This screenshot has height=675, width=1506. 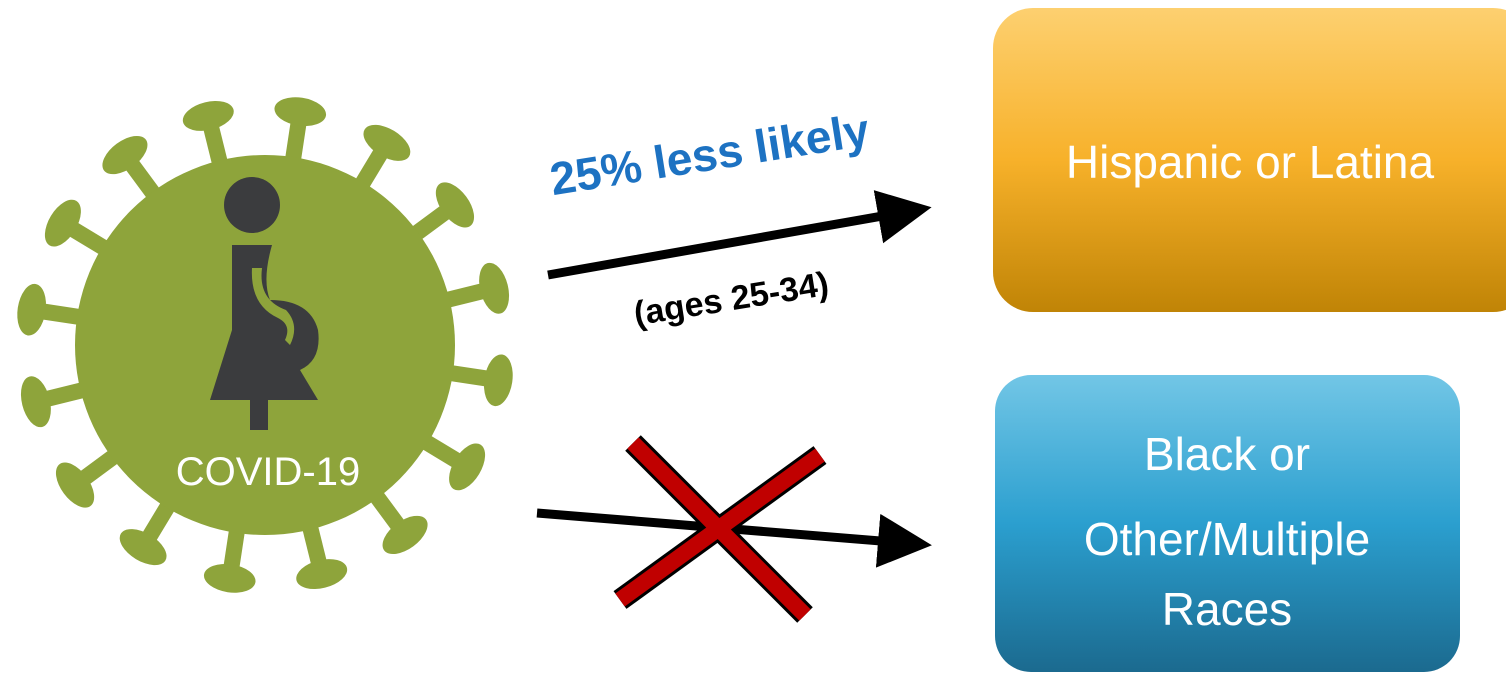 What do you see at coordinates (720, 529) in the screenshot?
I see `cross-fill` at bounding box center [720, 529].